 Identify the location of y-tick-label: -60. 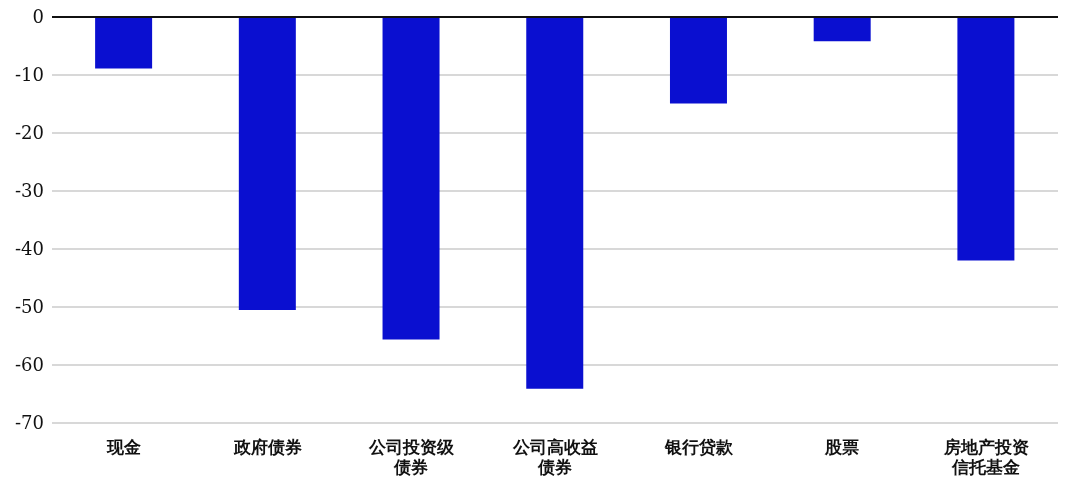
(29, 365).